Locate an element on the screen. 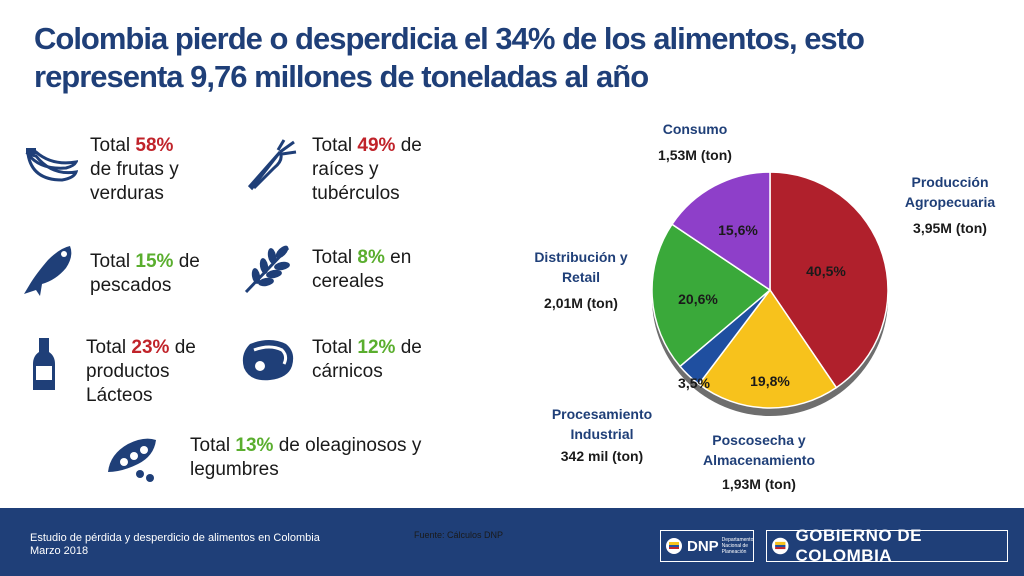 The width and height of the screenshot is (1024, 576). item-raices: Total 49% de raíces y tubérculos is located at coordinates (367, 169).